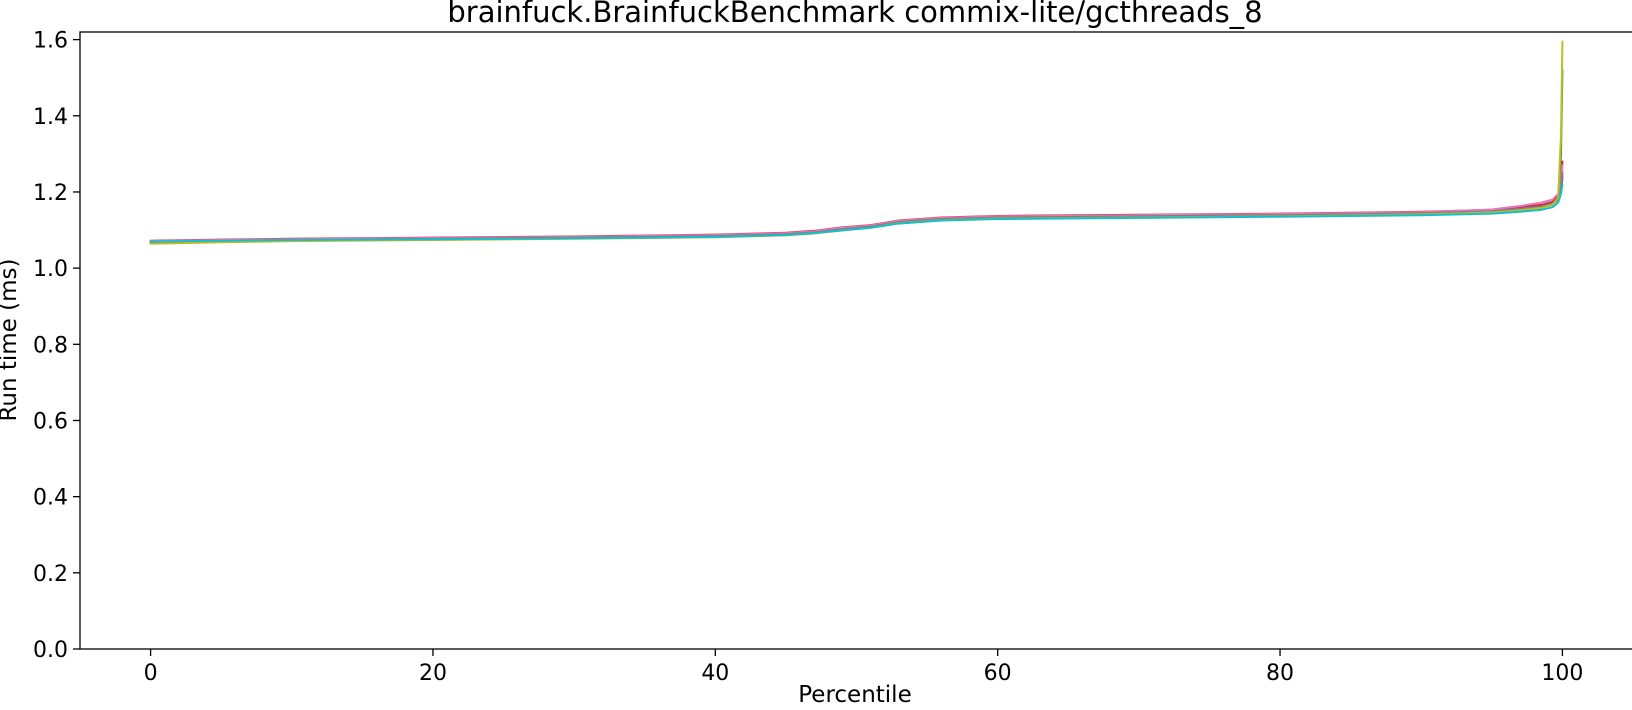 This screenshot has width=1632, height=710. Describe the element at coordinates (998, 673) in the screenshot. I see `x-tick-label: 60` at that location.